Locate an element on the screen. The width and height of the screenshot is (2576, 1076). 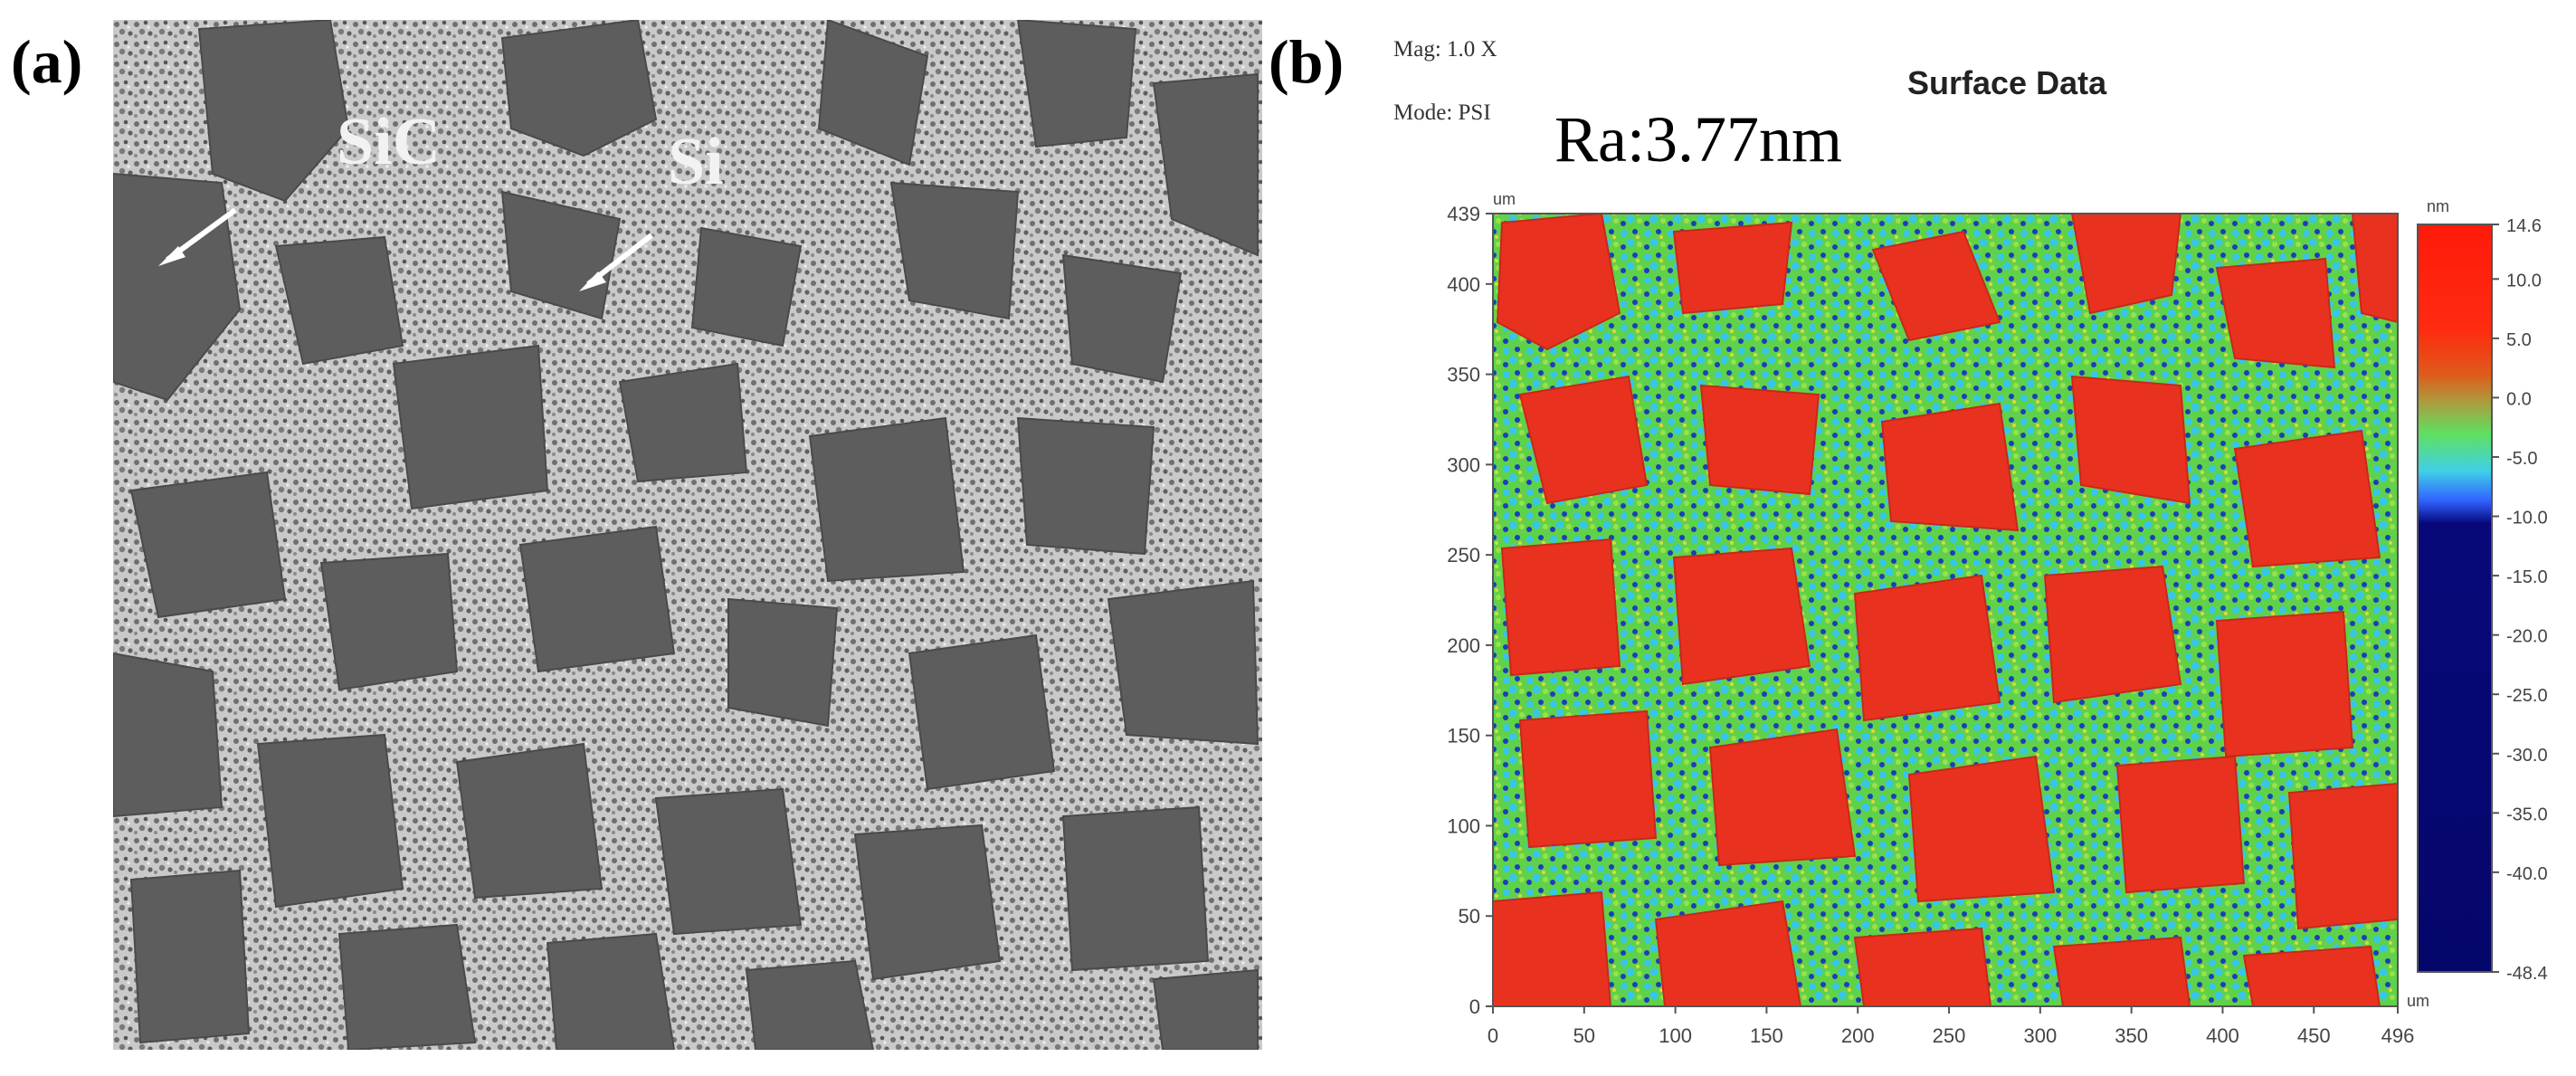
colorbar-tick-label: -40.0 is located at coordinates (2527, 874).